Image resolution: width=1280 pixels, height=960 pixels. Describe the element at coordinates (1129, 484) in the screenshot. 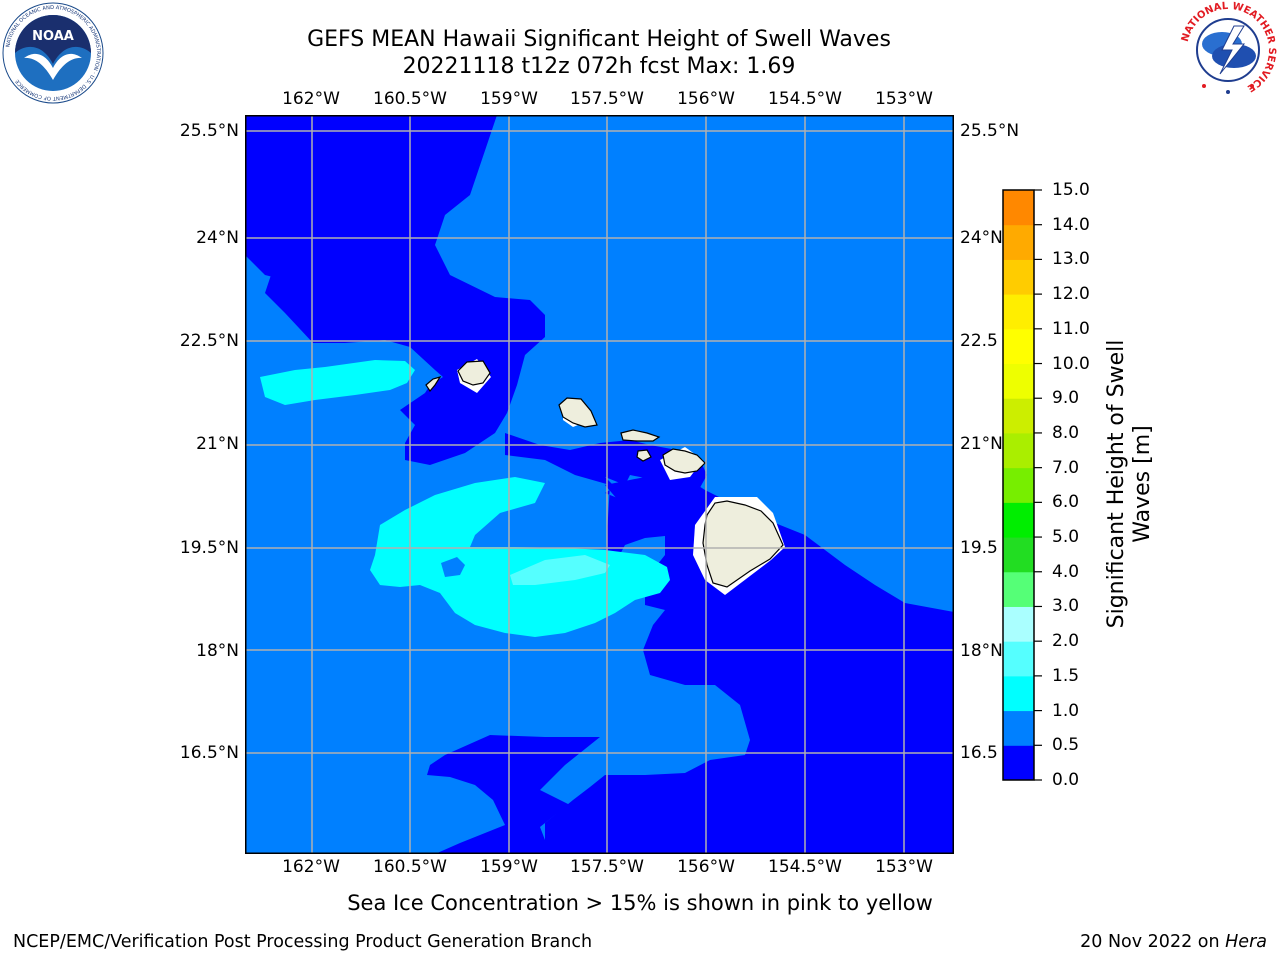

I see `colorbar-label: Significant Height of Swell Waves [m]` at that location.